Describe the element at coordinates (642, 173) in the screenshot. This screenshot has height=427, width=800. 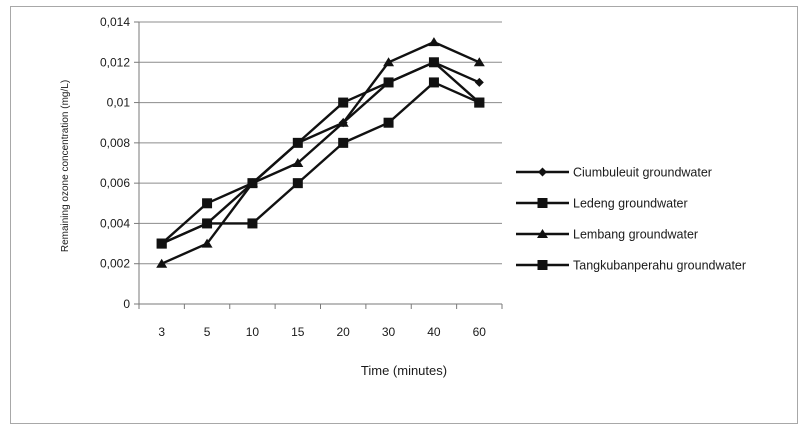
I see `legend-label: Ciumbuleuit groundwater` at that location.